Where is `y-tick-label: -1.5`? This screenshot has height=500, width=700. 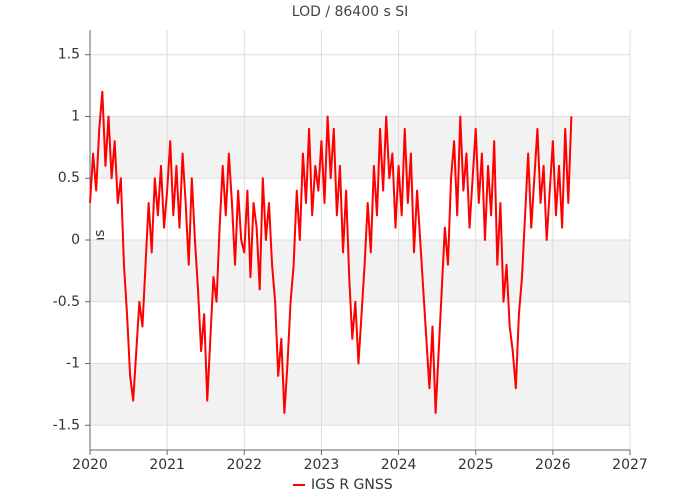
y-tick-label: -1.5 is located at coordinates (66, 425).